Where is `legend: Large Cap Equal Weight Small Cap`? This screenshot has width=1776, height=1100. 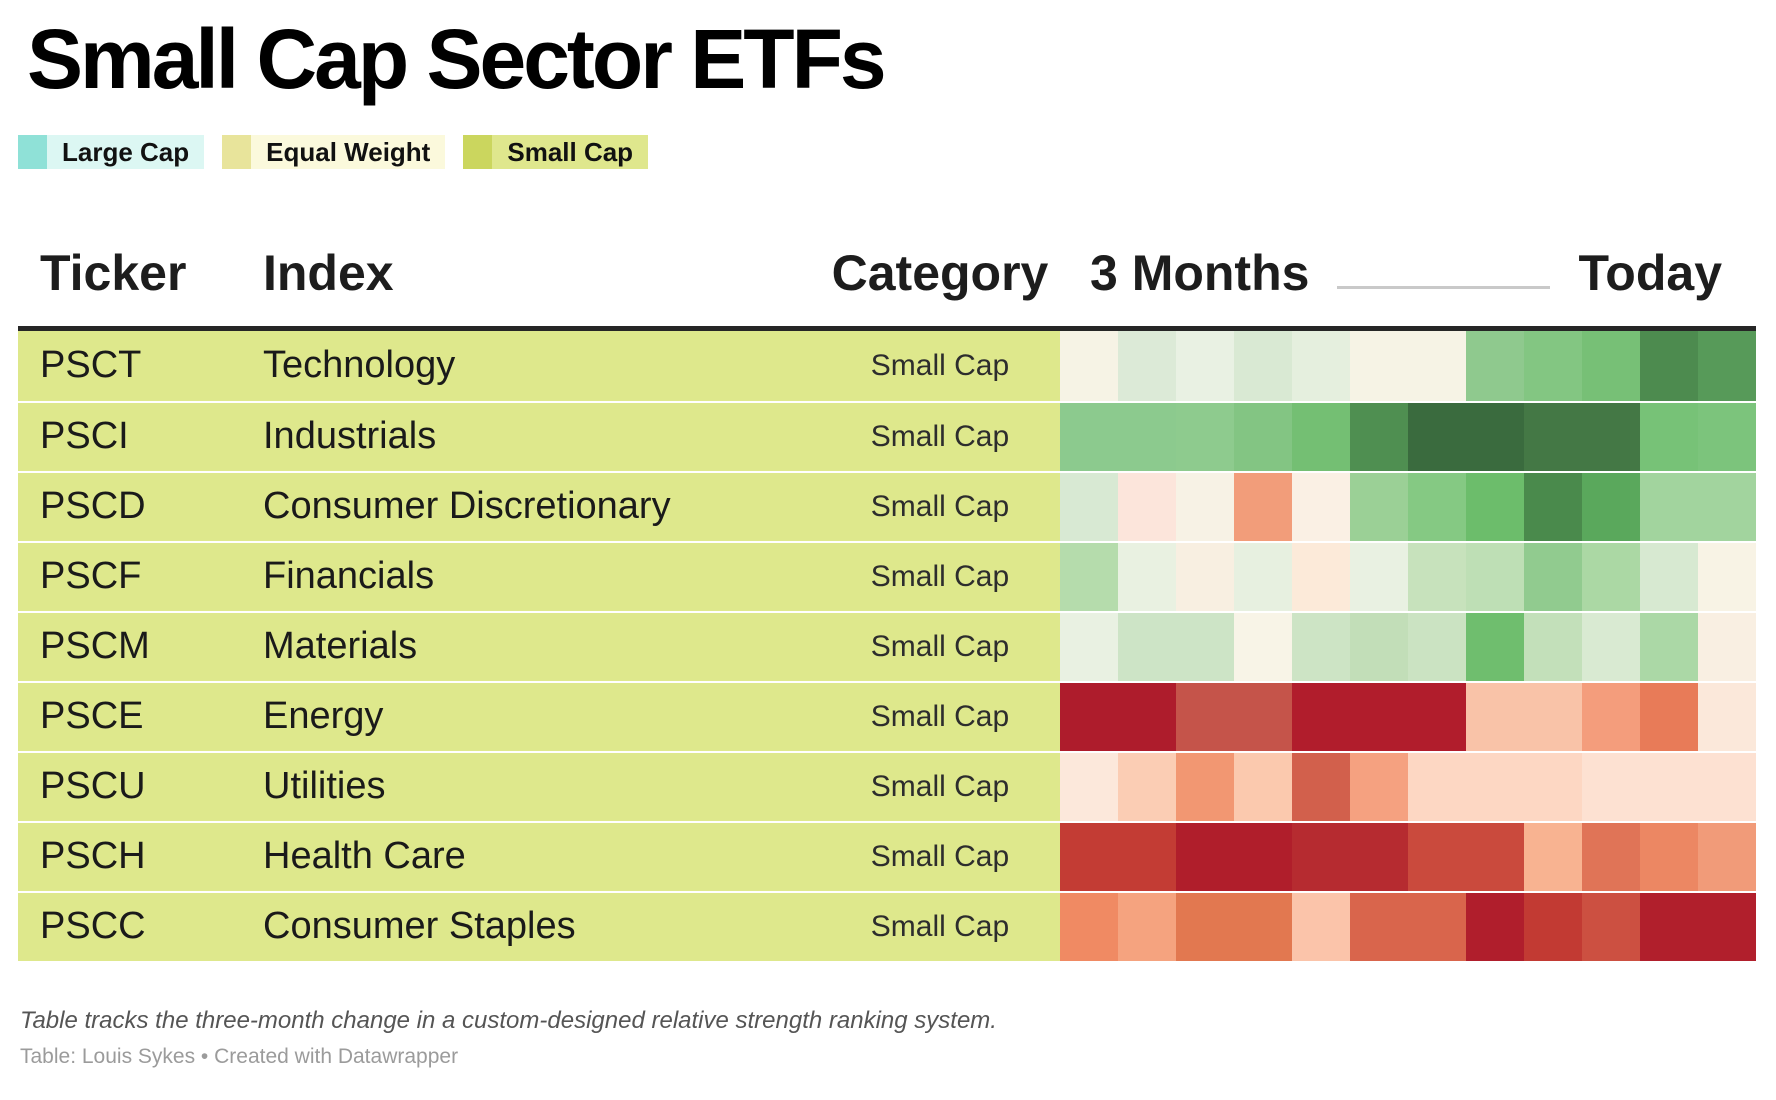 legend: Large Cap Equal Weight Small Cap is located at coordinates (897, 151).